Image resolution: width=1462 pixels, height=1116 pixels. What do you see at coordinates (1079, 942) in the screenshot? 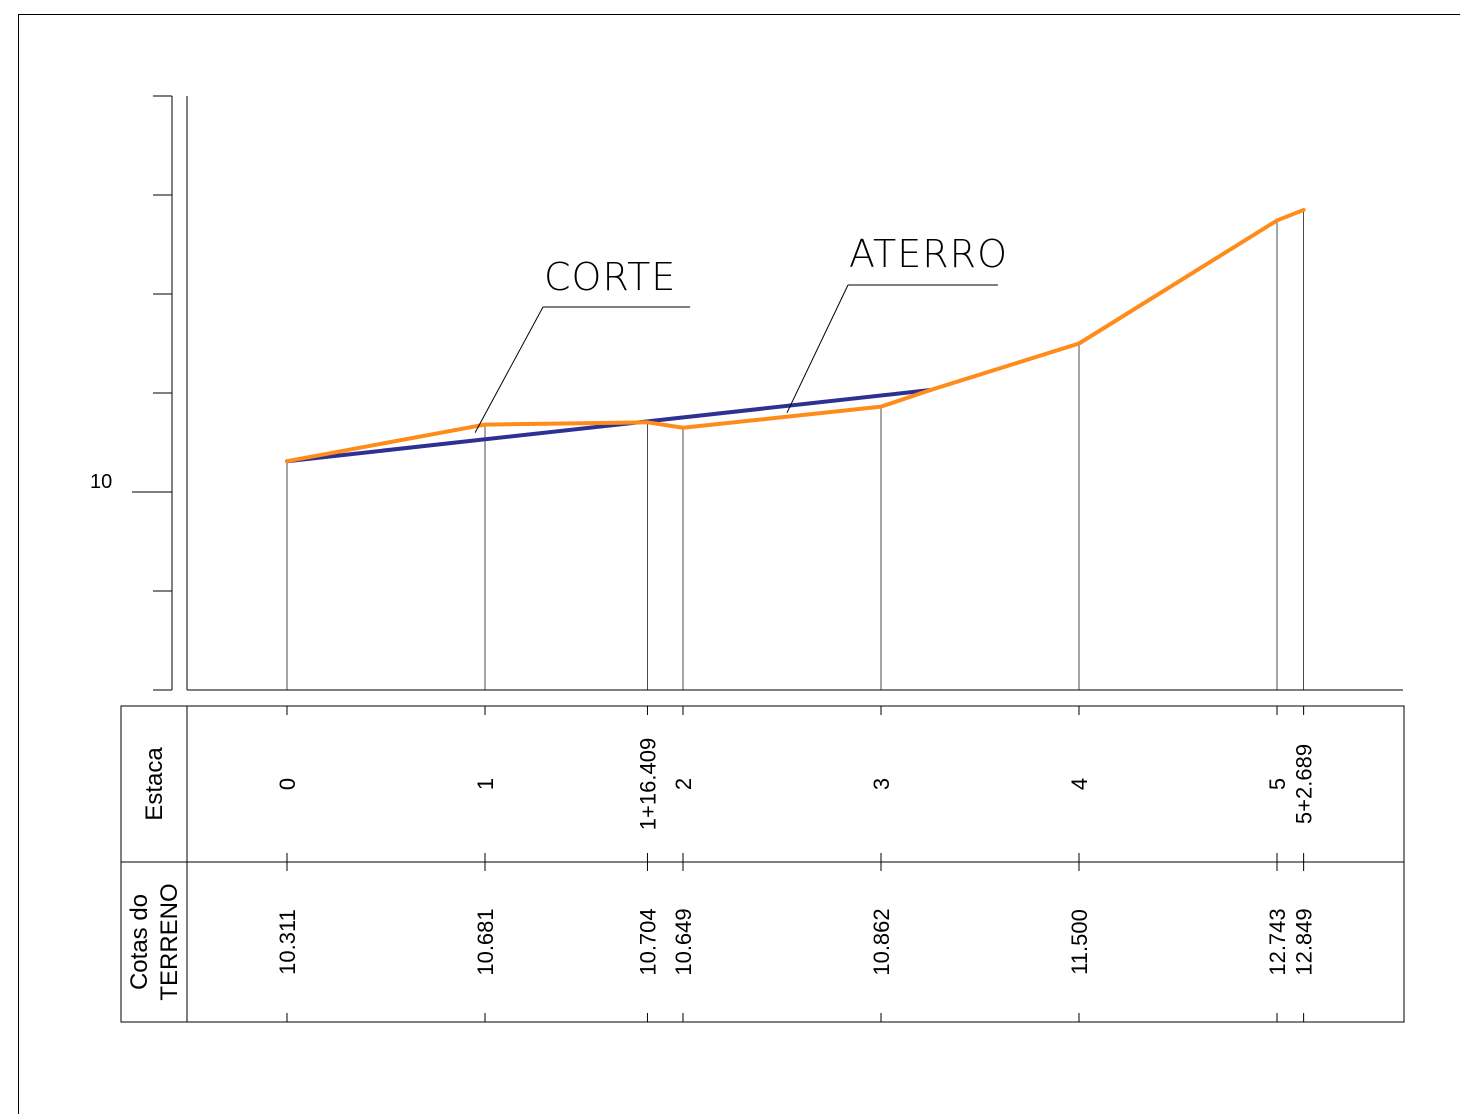
I see `cota-label-5: 11.500` at bounding box center [1079, 942].